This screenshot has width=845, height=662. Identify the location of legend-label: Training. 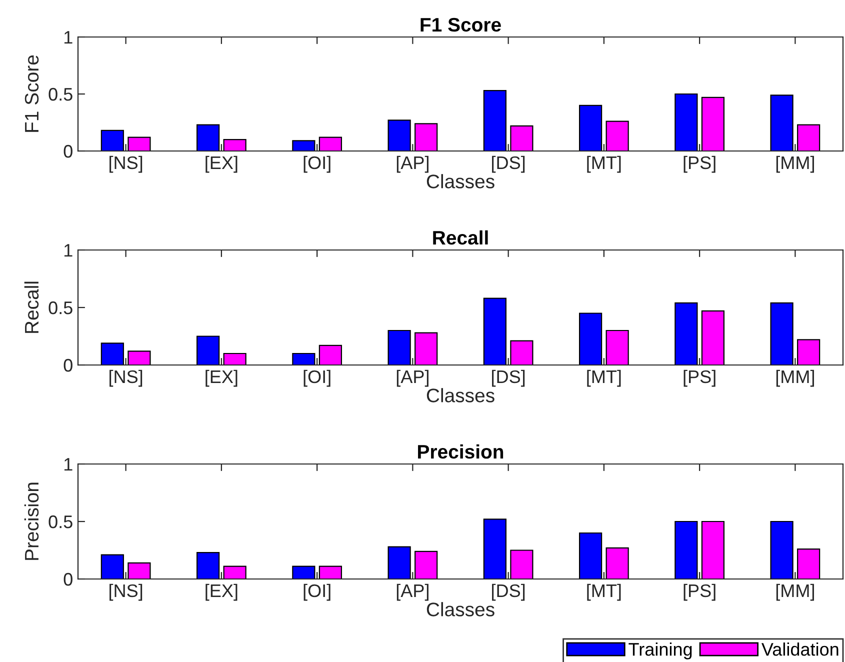
(660, 651).